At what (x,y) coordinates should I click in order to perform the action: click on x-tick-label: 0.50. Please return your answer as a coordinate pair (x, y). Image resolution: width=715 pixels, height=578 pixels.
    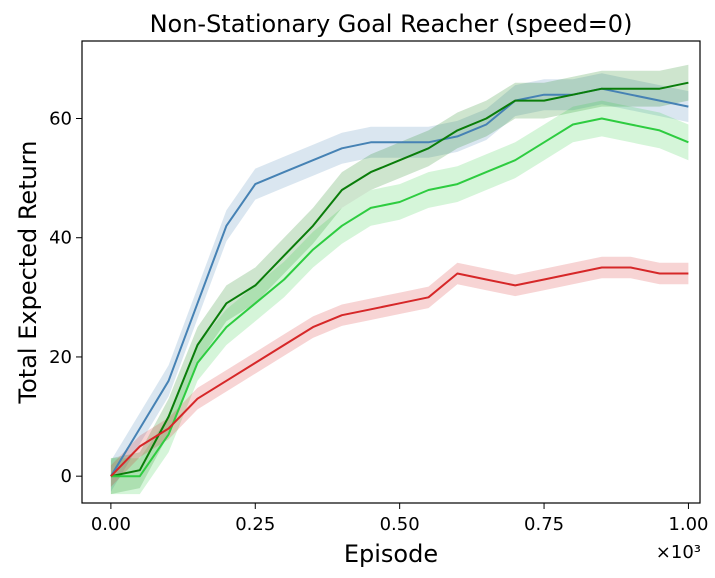
    Looking at the image, I should click on (400, 524).